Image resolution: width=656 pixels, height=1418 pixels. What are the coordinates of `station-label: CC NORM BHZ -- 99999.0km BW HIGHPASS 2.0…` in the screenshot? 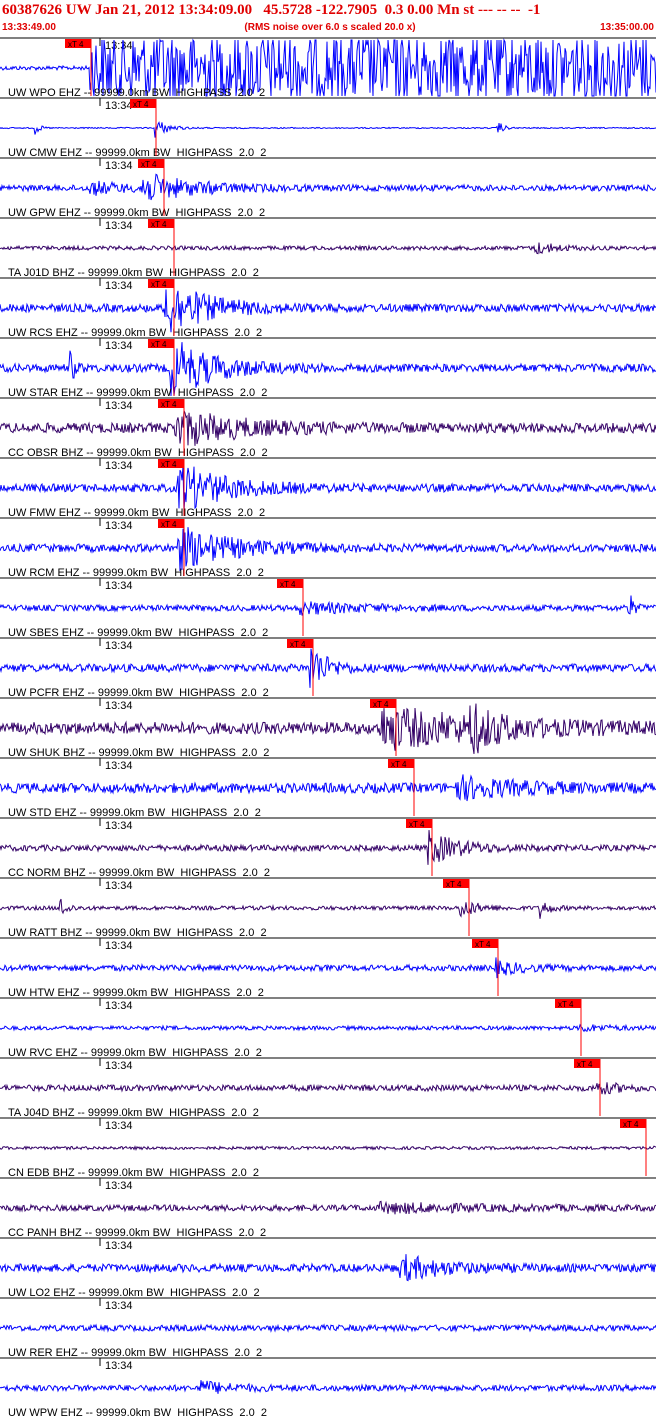 It's located at (139, 873).